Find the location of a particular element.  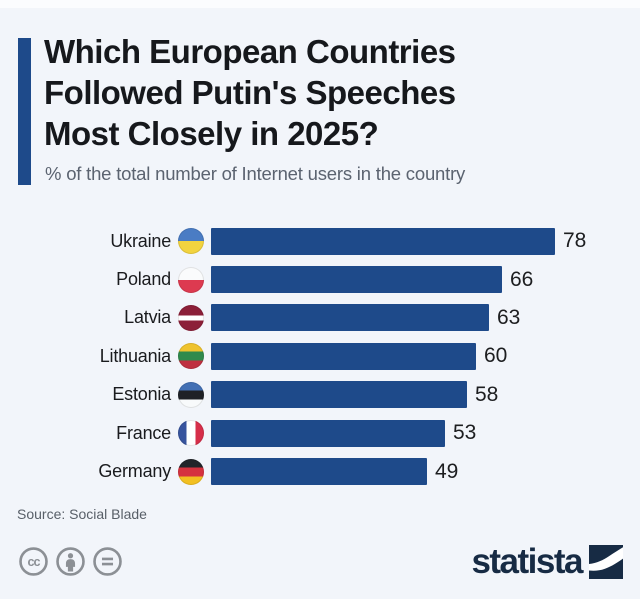

flag-ukraine-icon is located at coordinates (191, 241).